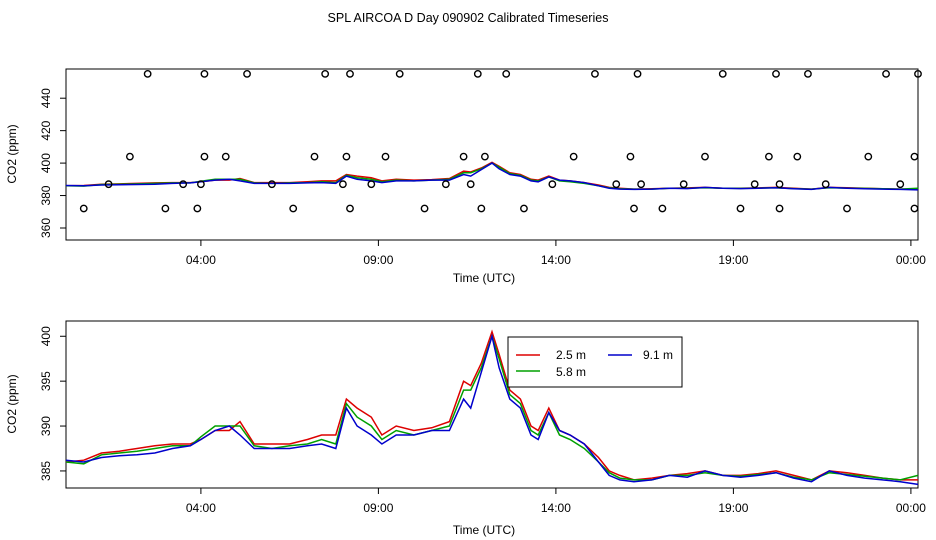  I want to click on legend: 2.5 m 5.8 m 9.1 m, so click(595, 362).